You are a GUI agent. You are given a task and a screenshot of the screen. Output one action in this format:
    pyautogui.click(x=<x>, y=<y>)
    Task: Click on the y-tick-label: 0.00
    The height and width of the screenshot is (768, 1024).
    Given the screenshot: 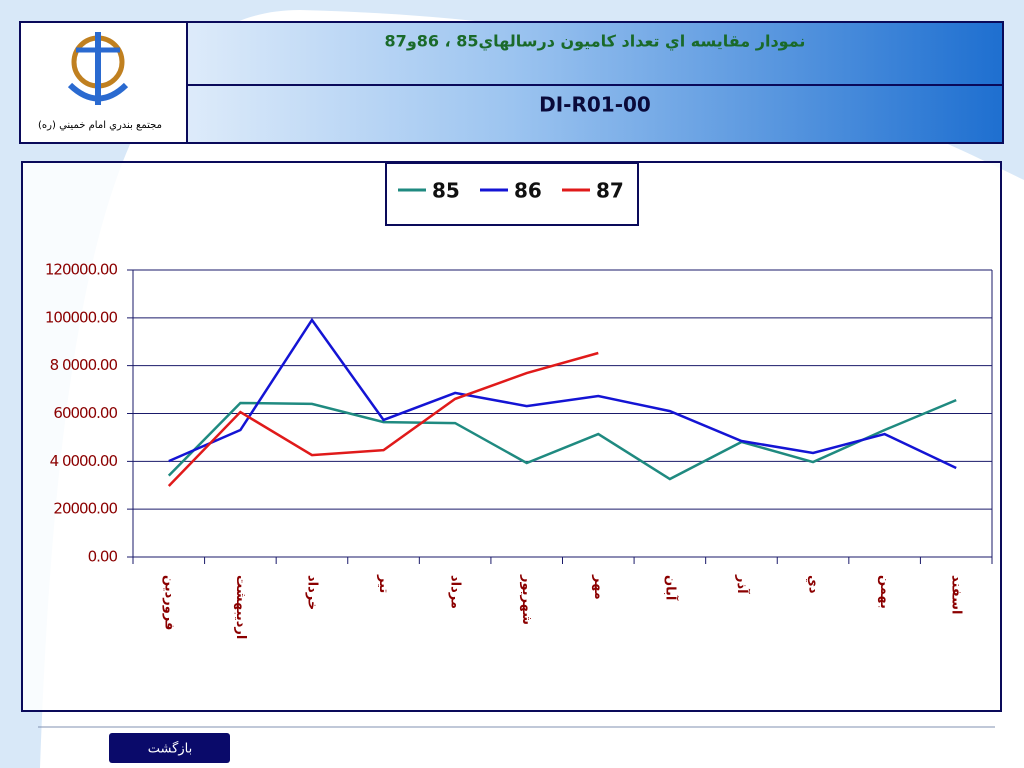 What is the action you would take?
    pyautogui.click(x=103, y=557)
    